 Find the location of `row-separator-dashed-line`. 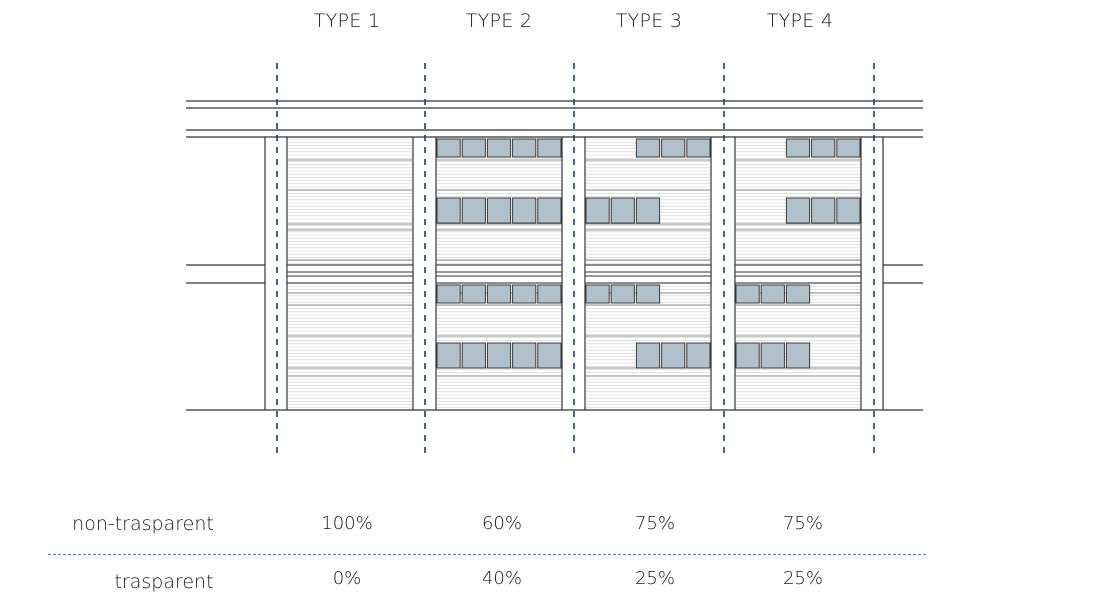

row-separator-dashed-line is located at coordinates (487, 554).